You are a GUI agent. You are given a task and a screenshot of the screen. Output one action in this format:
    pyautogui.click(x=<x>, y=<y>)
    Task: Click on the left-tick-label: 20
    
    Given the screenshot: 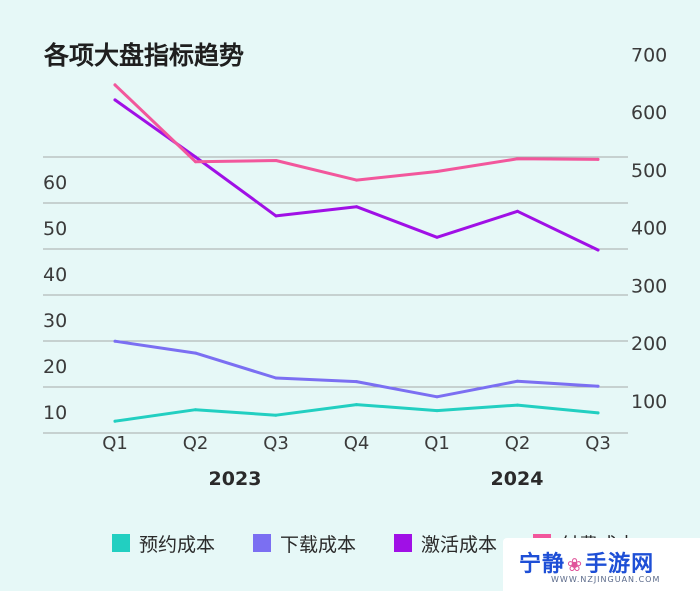 What is the action you would take?
    pyautogui.click(x=55, y=367)
    